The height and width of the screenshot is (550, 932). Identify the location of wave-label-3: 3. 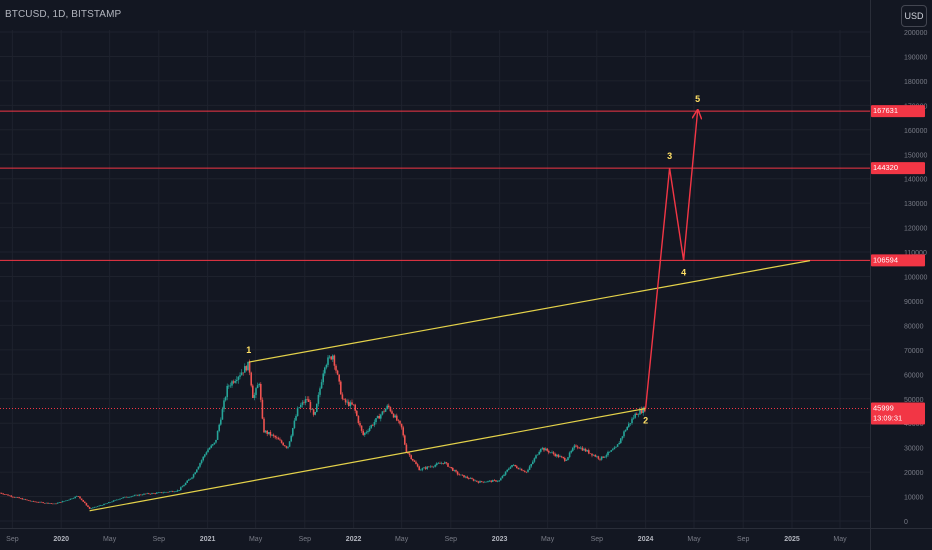
(669, 156).